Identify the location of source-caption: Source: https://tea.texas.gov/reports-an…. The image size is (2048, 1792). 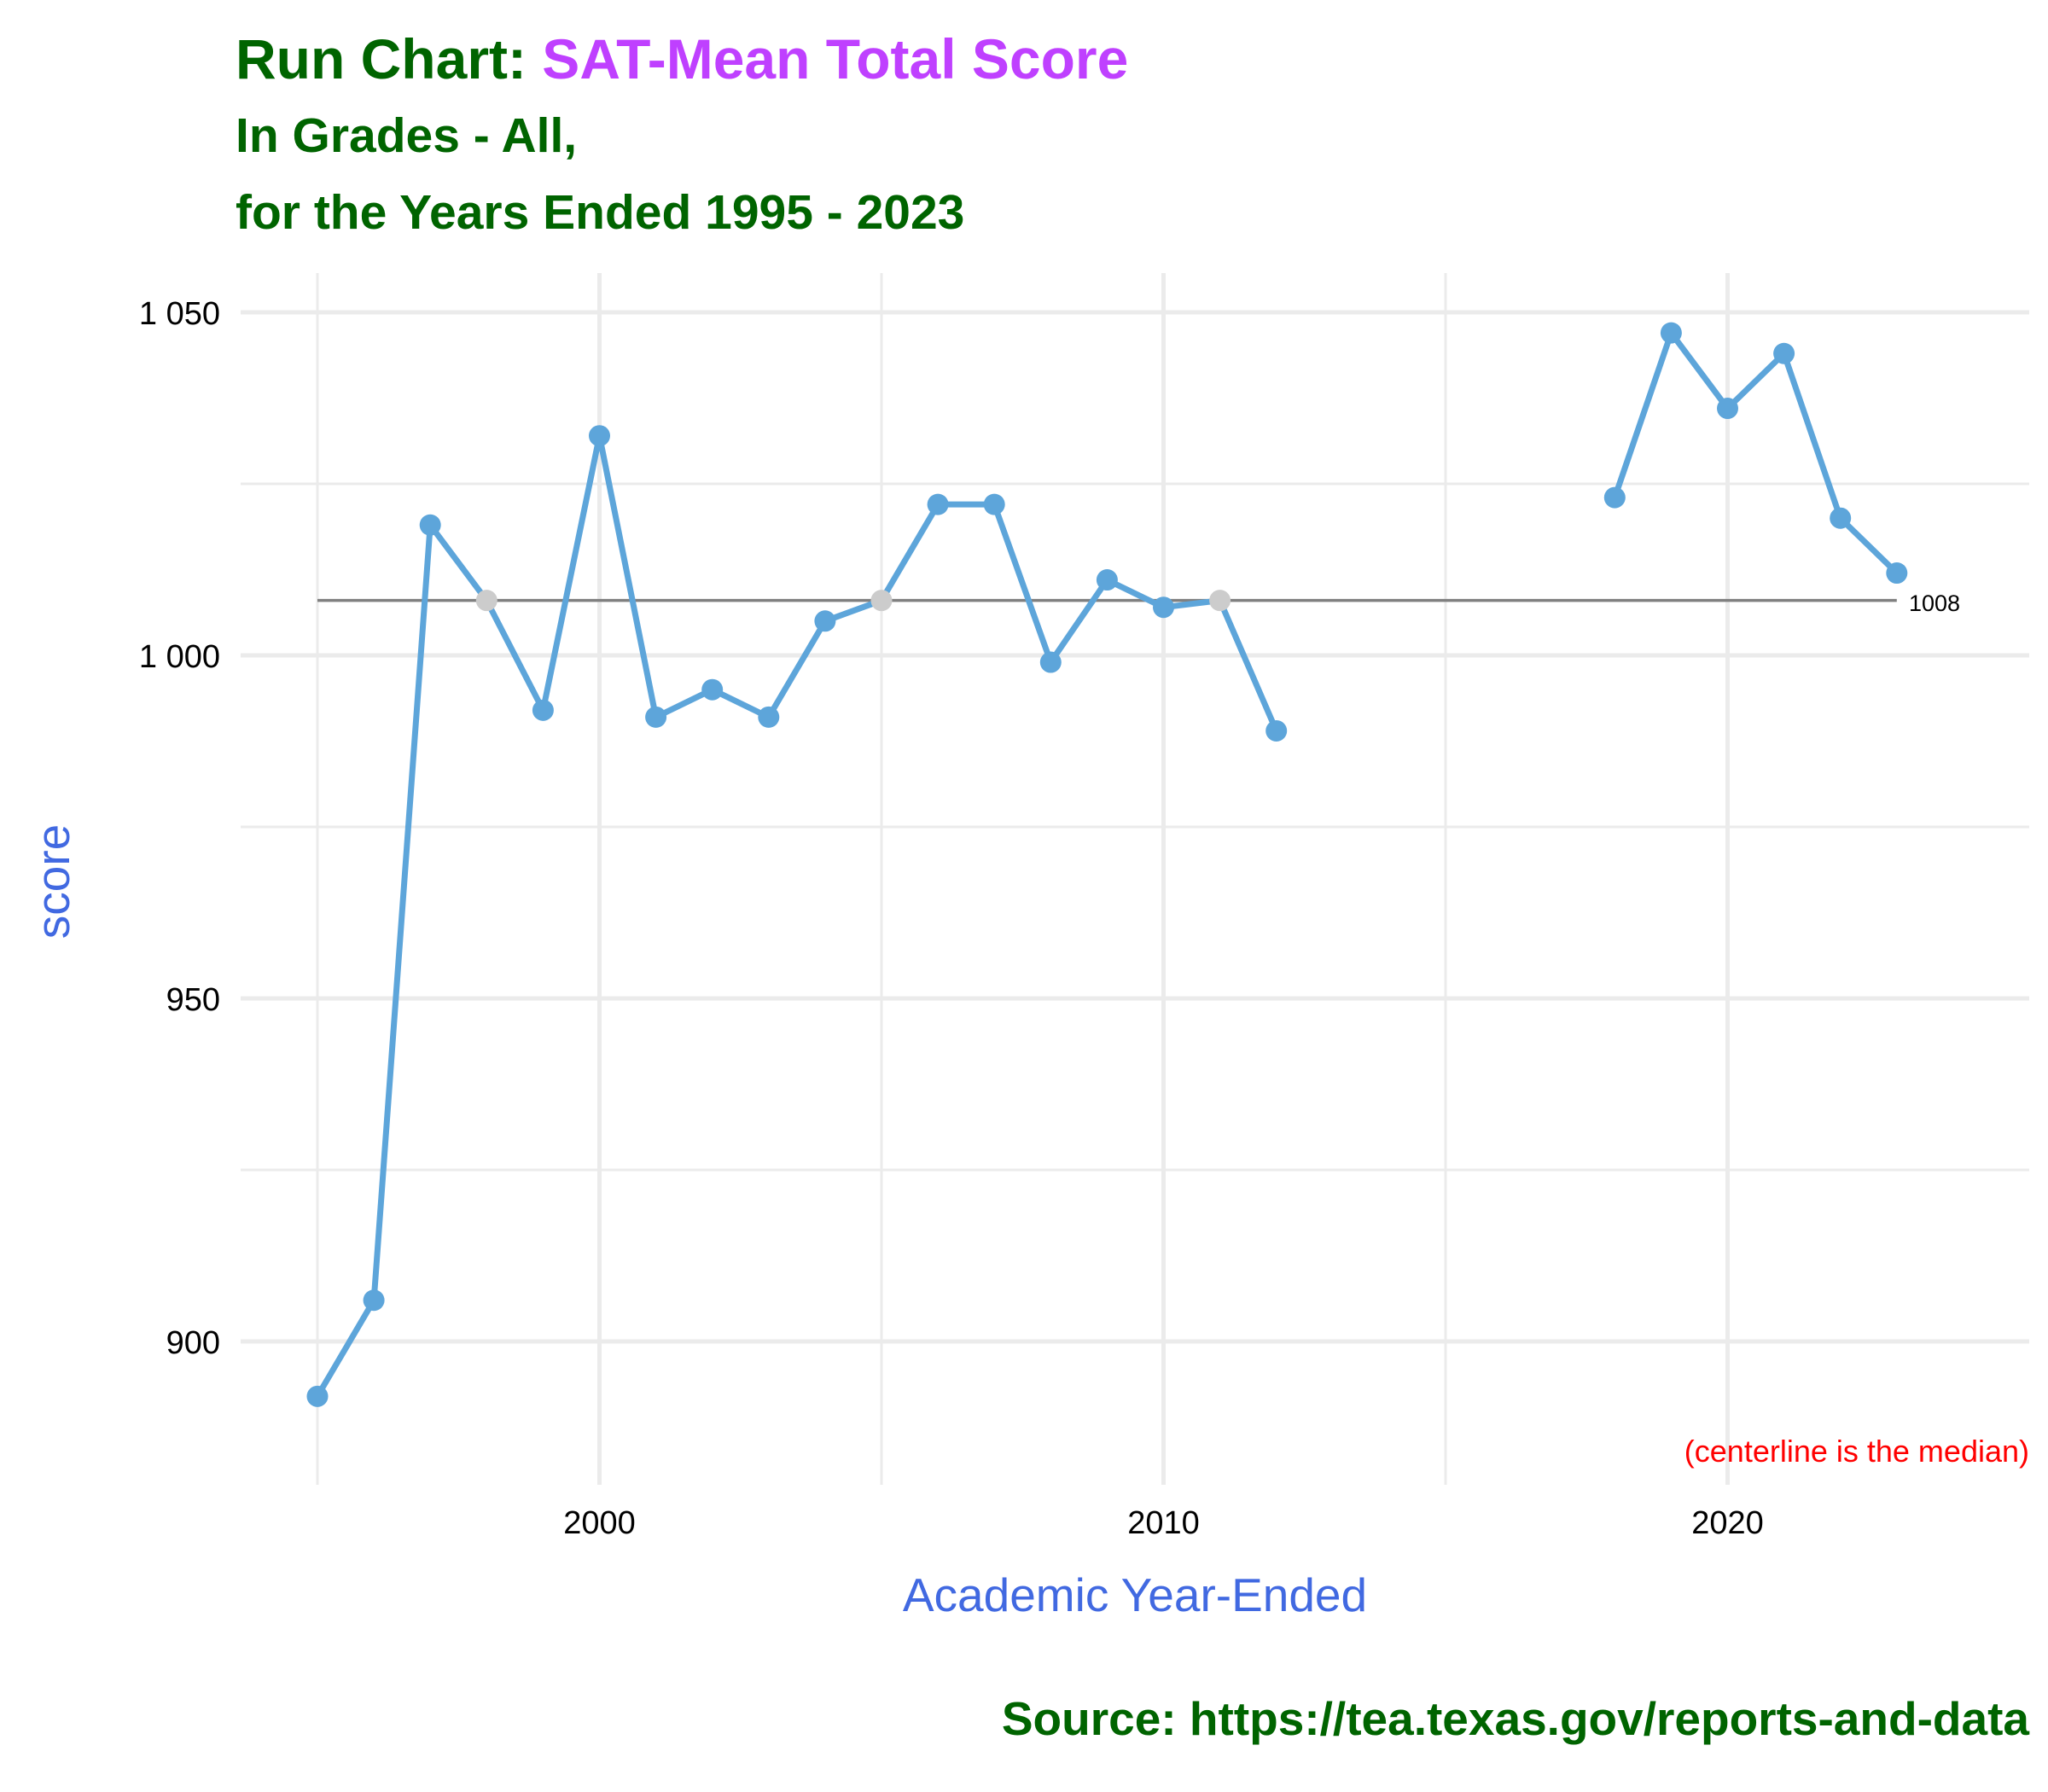
(1516, 1718).